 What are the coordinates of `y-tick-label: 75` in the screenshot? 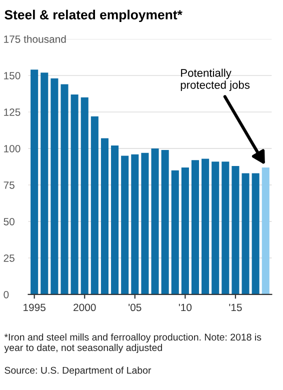 It's located at (9, 185).